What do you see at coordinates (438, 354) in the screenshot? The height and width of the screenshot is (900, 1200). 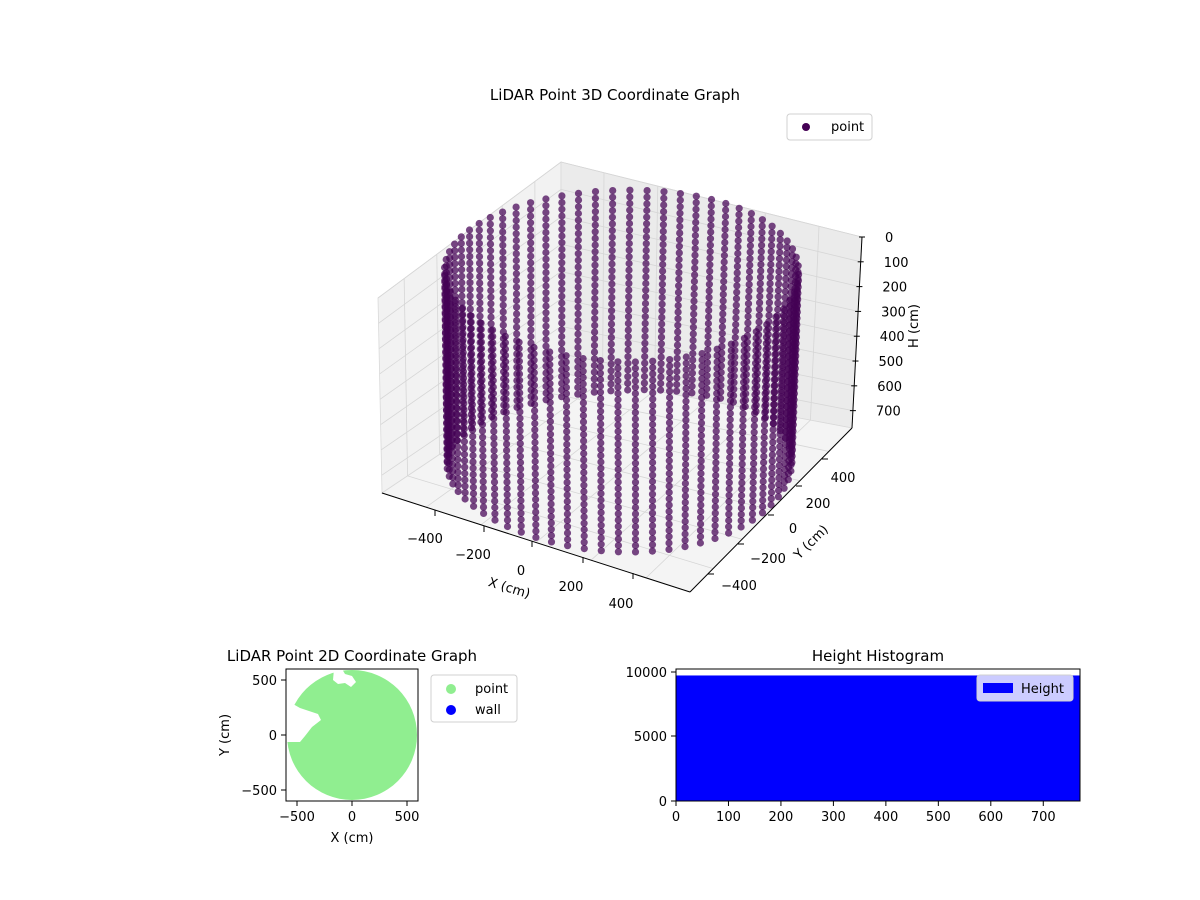 I see `wall-gridline` at bounding box center [438, 354].